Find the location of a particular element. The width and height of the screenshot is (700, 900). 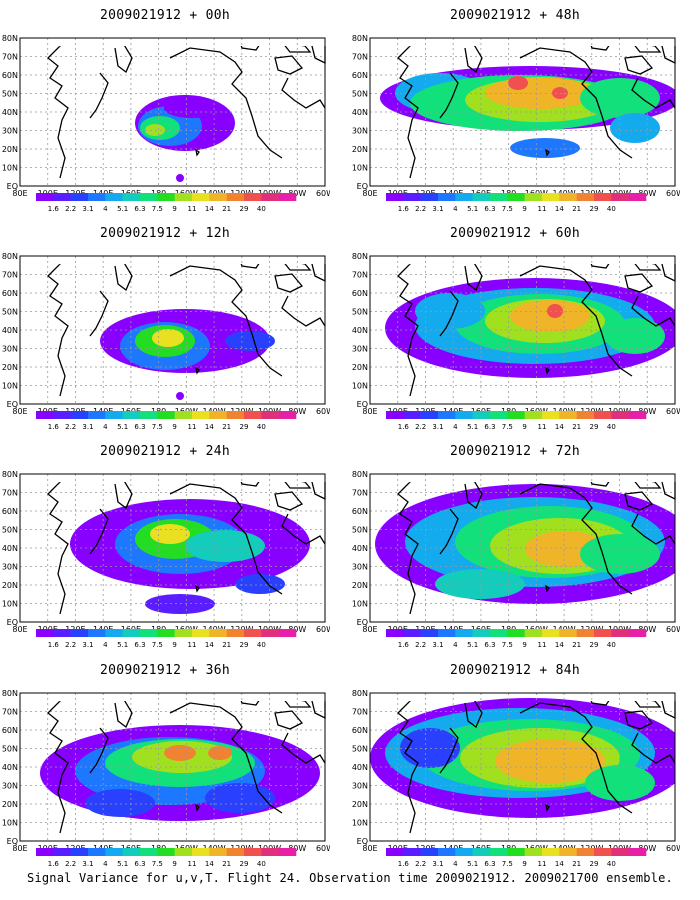

longitude-label: 80W is located at coordinates (647, 848).